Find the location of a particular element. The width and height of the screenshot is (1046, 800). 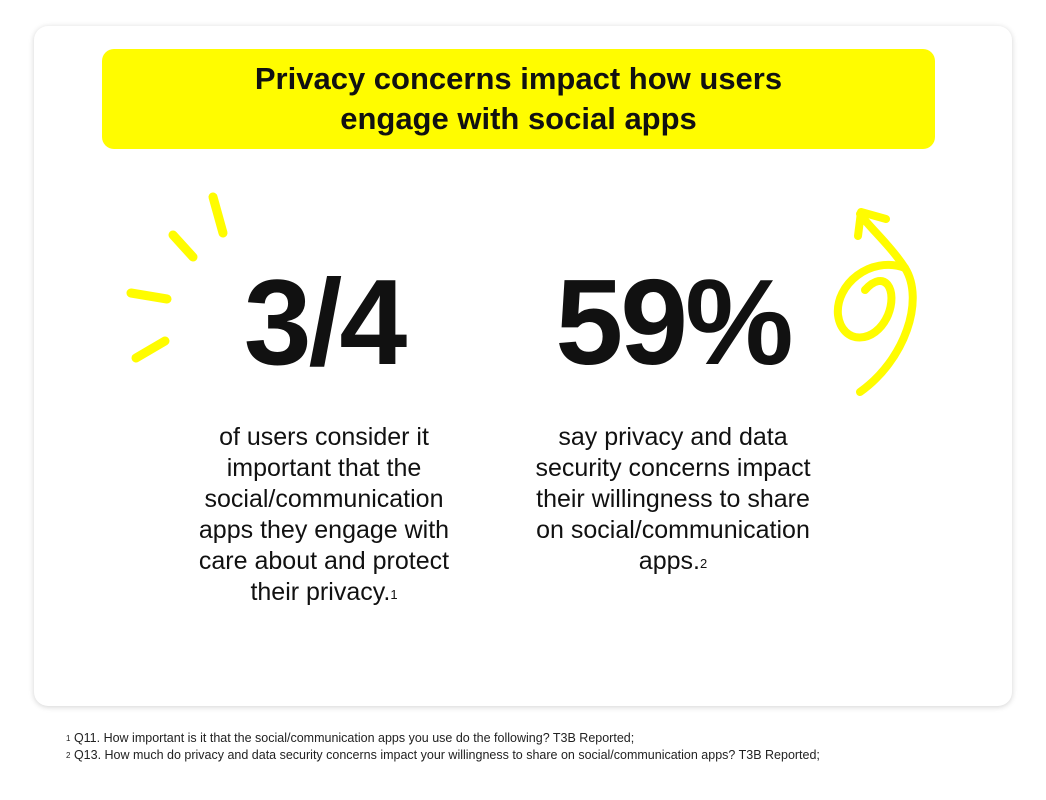

stat-value-right: 59% is located at coordinates (674, 322).